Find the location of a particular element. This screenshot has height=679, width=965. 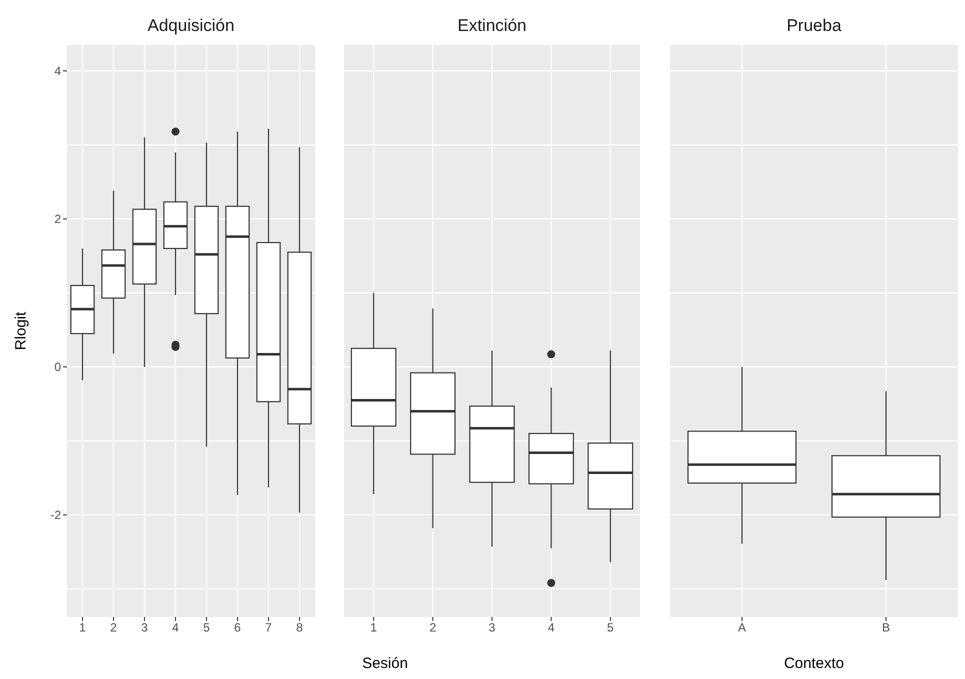

x-tick-label: B is located at coordinates (886, 627).